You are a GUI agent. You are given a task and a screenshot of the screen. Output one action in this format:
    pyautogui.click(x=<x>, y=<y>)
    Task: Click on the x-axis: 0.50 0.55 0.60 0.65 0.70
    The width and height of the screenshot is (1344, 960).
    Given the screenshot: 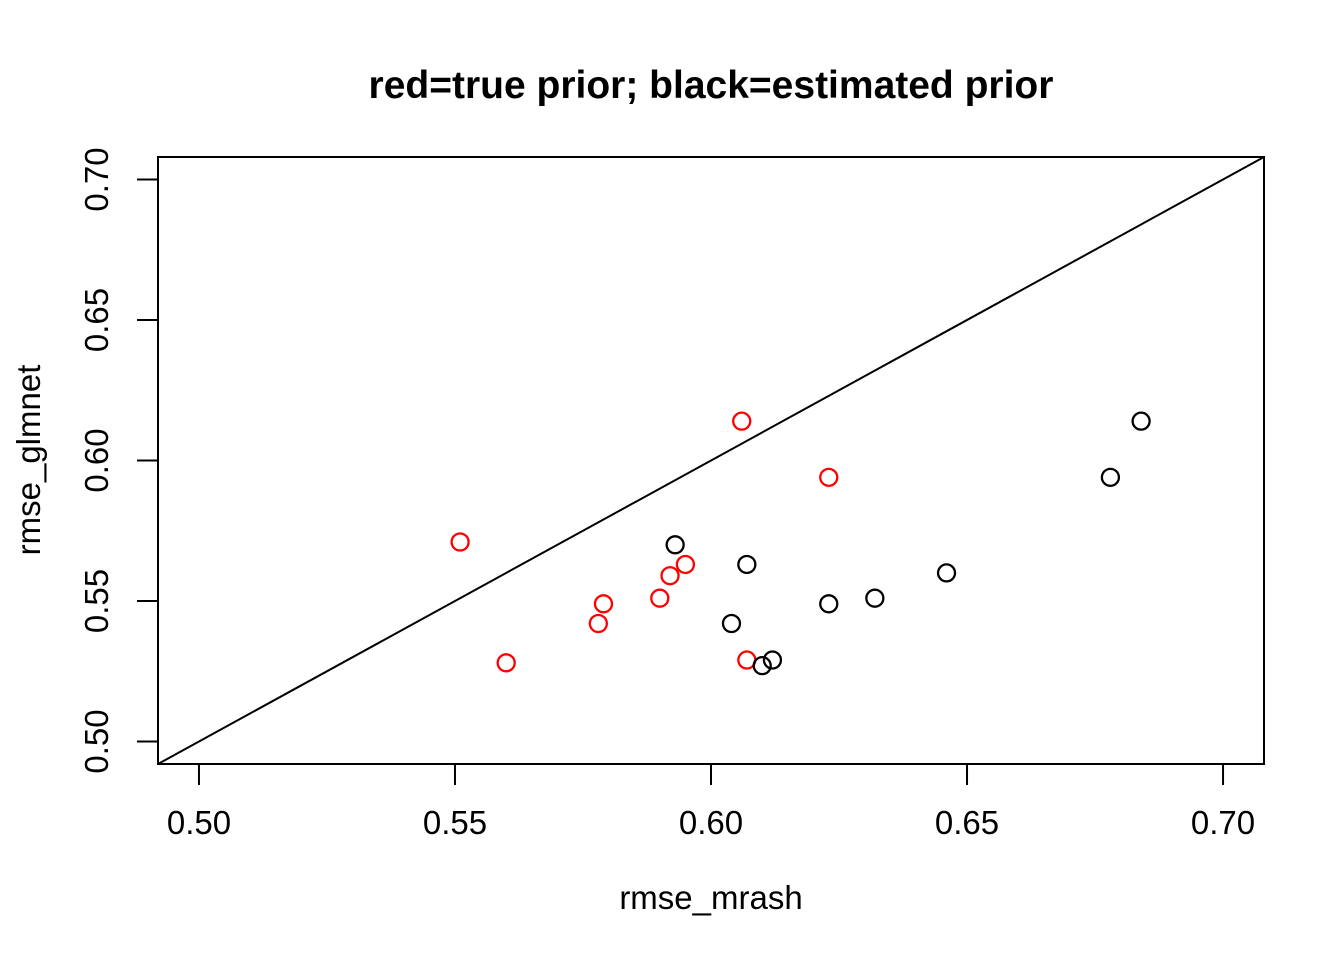 What is the action you would take?
    pyautogui.click(x=711, y=803)
    